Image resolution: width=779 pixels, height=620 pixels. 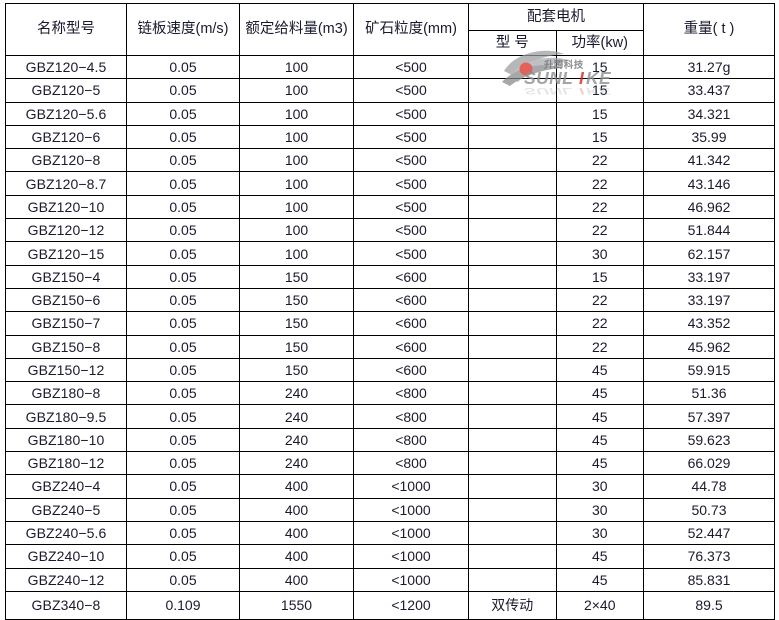 What do you see at coordinates (411, 29) in the screenshot?
I see `column-header-ore-granularity: 矿石粒度(mm)` at bounding box center [411, 29].